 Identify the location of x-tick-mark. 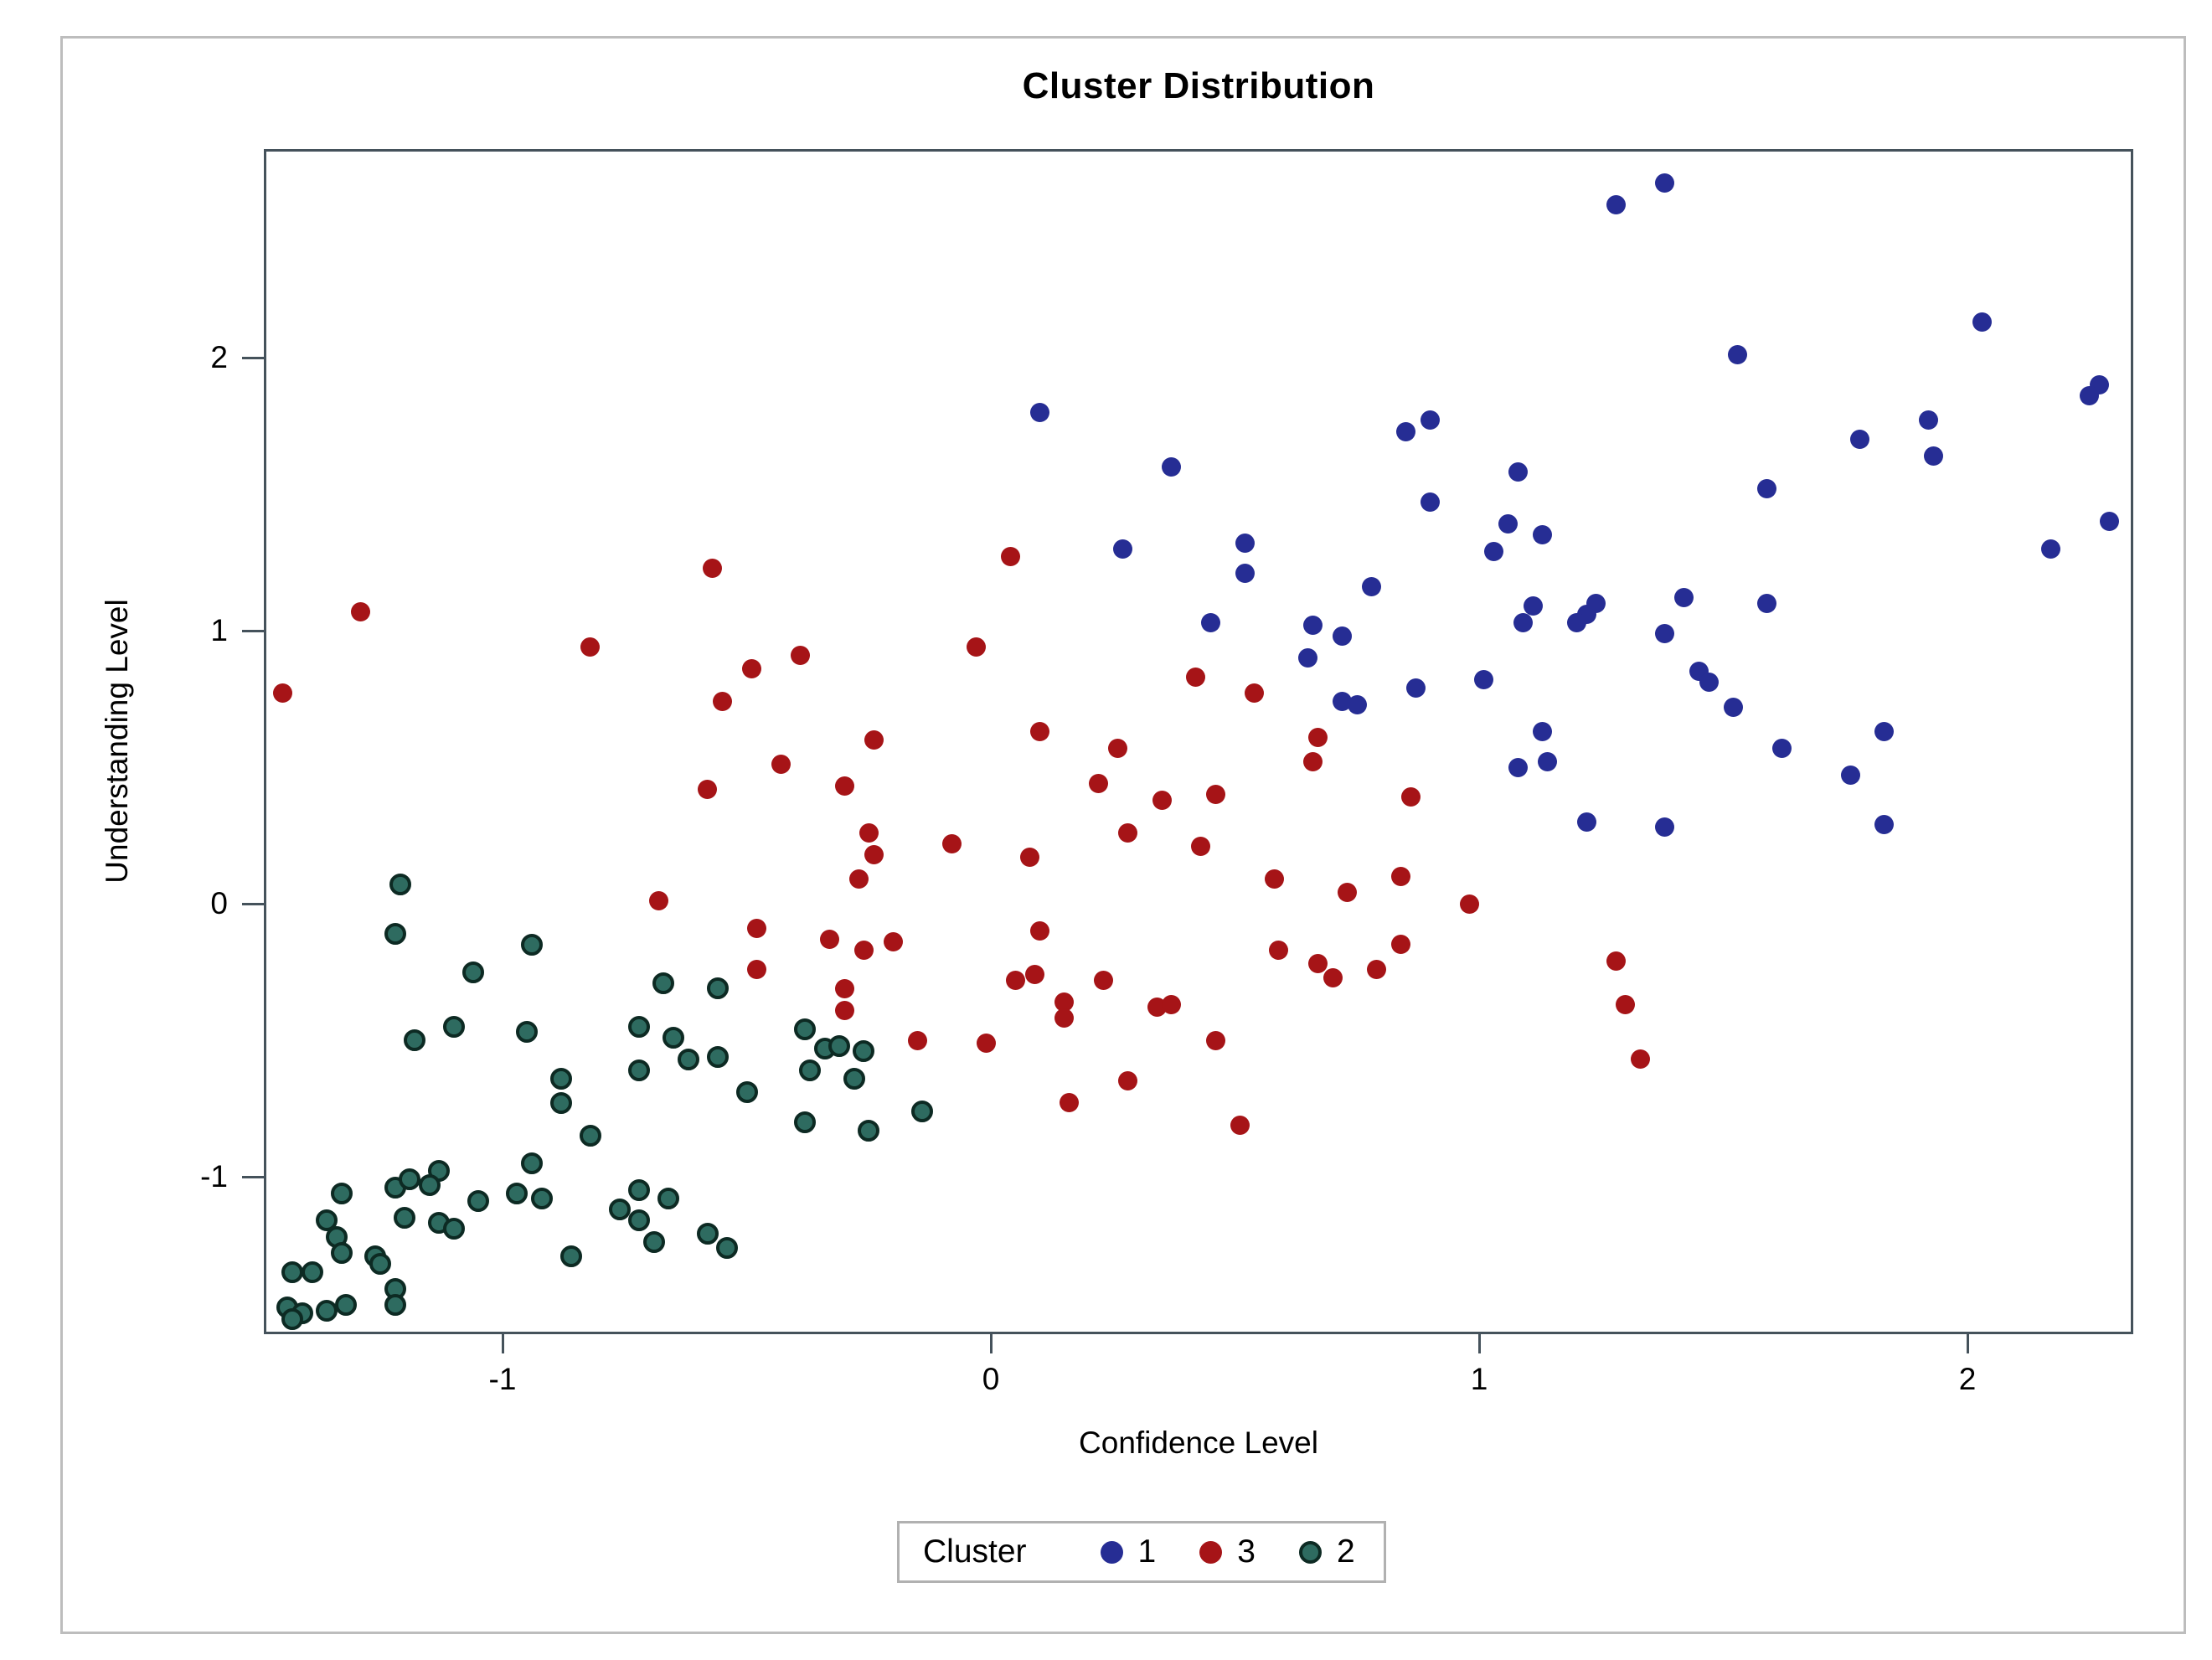
(503, 1342).